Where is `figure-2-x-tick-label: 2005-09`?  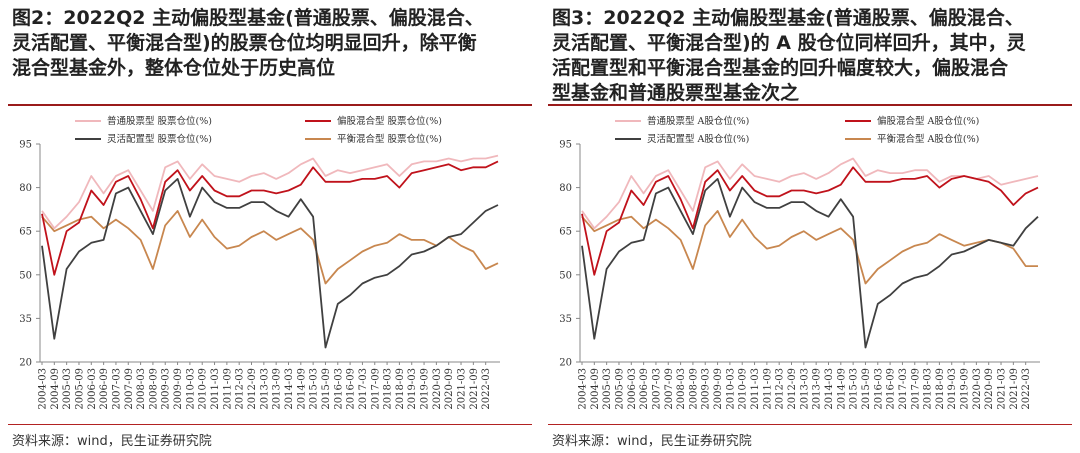 figure-2-x-tick-label: 2005-09 is located at coordinates (79, 389).